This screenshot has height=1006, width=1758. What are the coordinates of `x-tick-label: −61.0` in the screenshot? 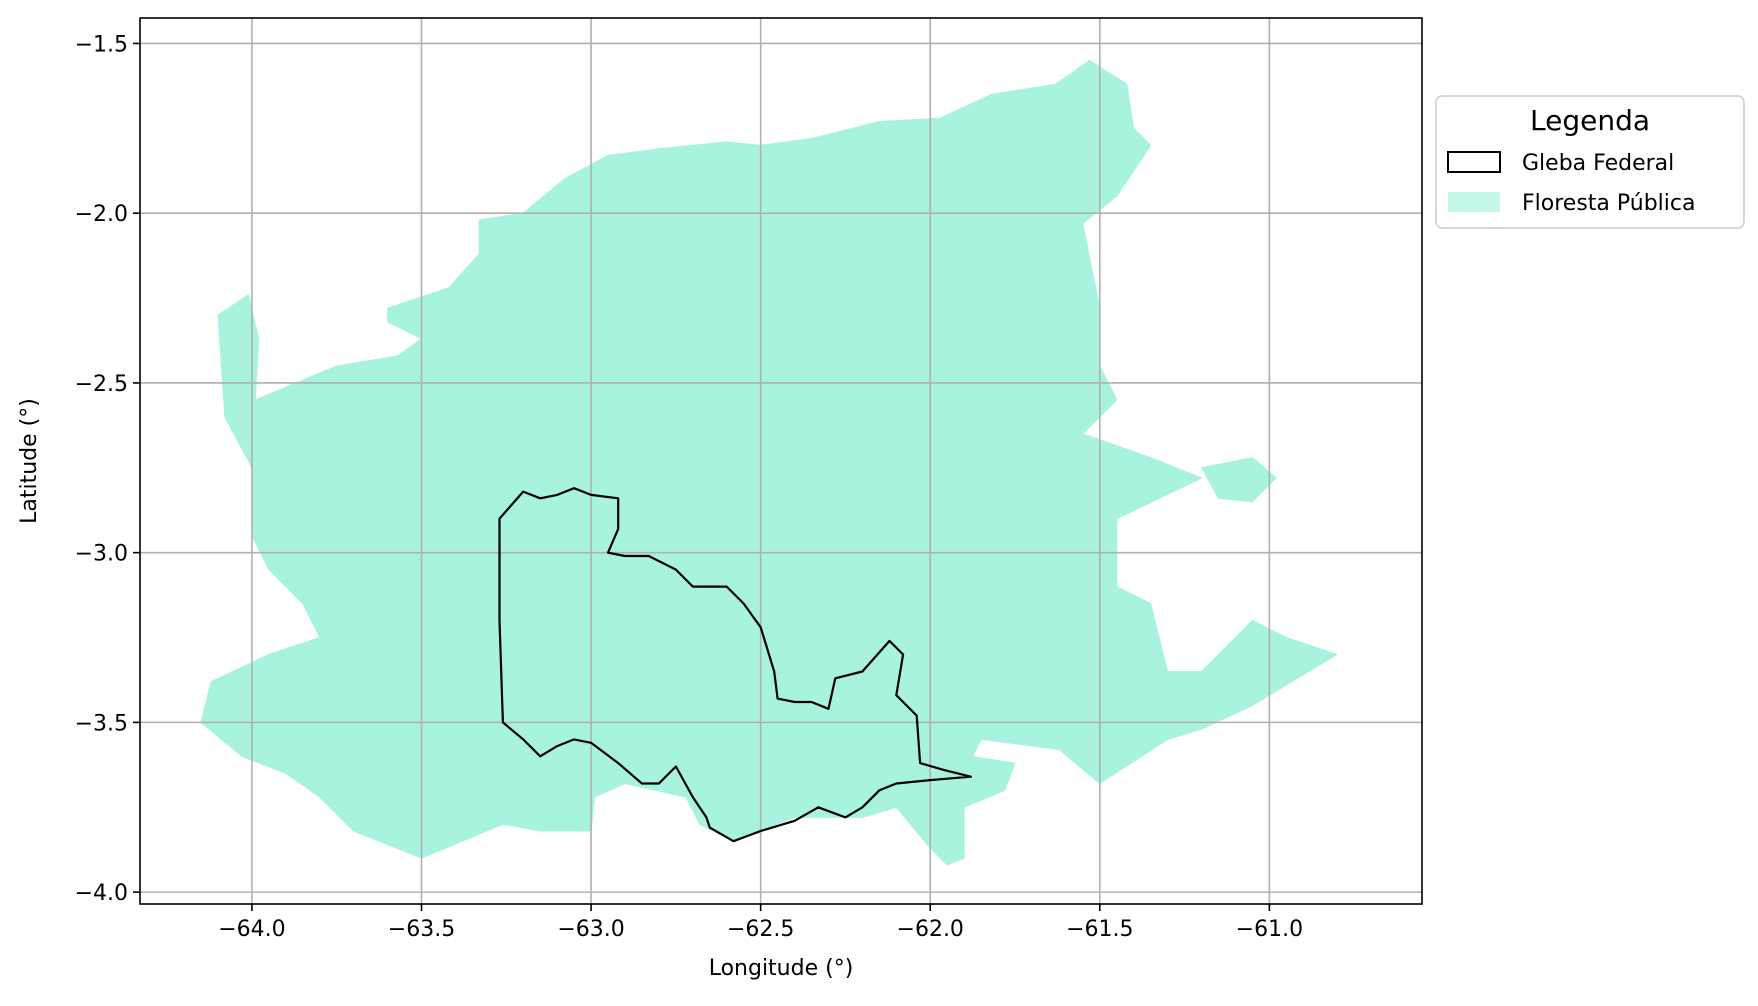 It's located at (1269, 929).